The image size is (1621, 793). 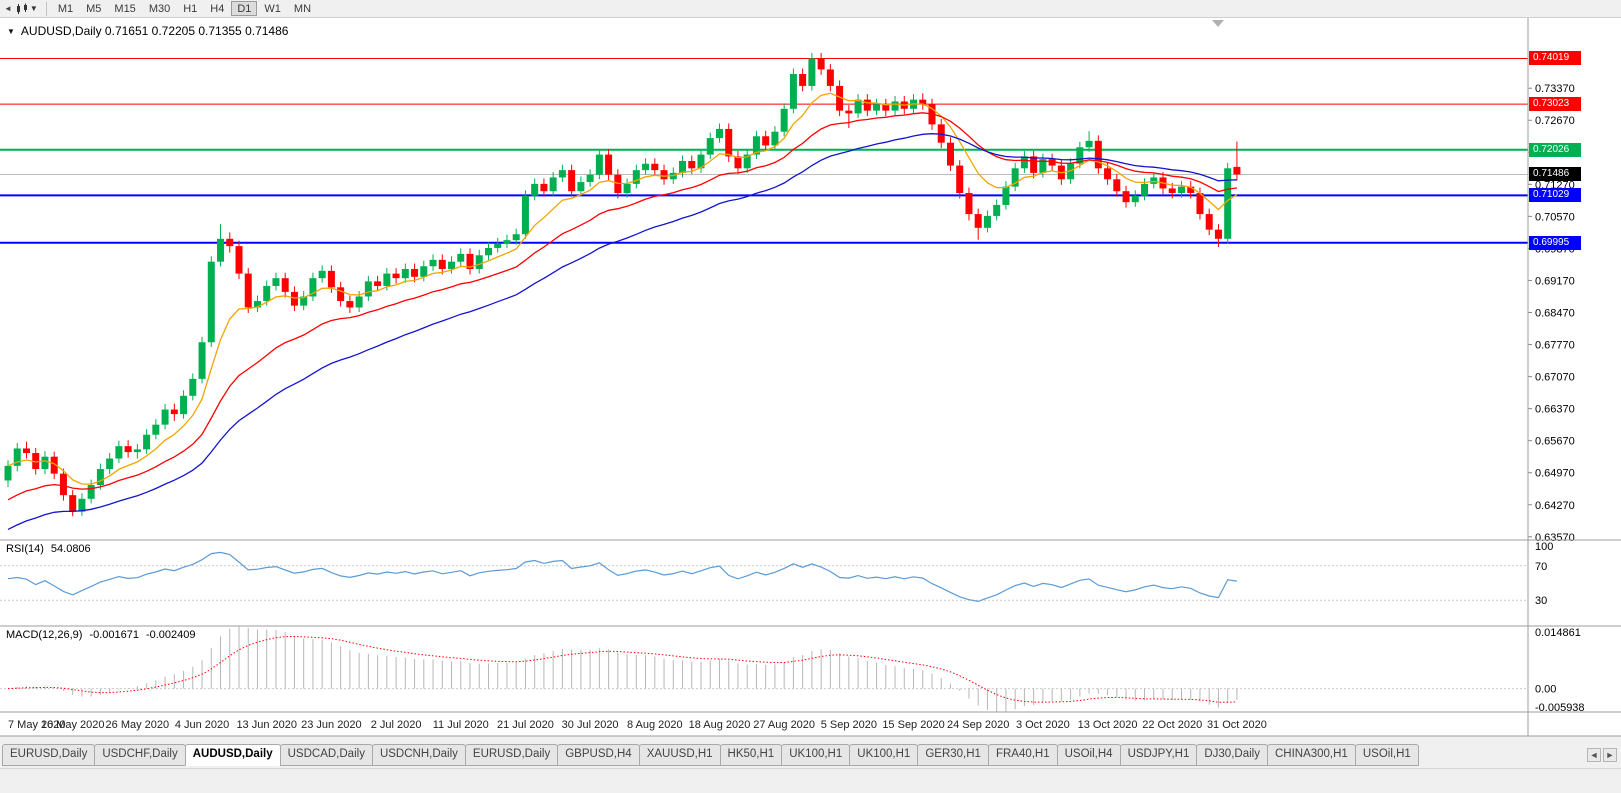 I want to click on chart-shift-marker, so click(x=1218, y=23).